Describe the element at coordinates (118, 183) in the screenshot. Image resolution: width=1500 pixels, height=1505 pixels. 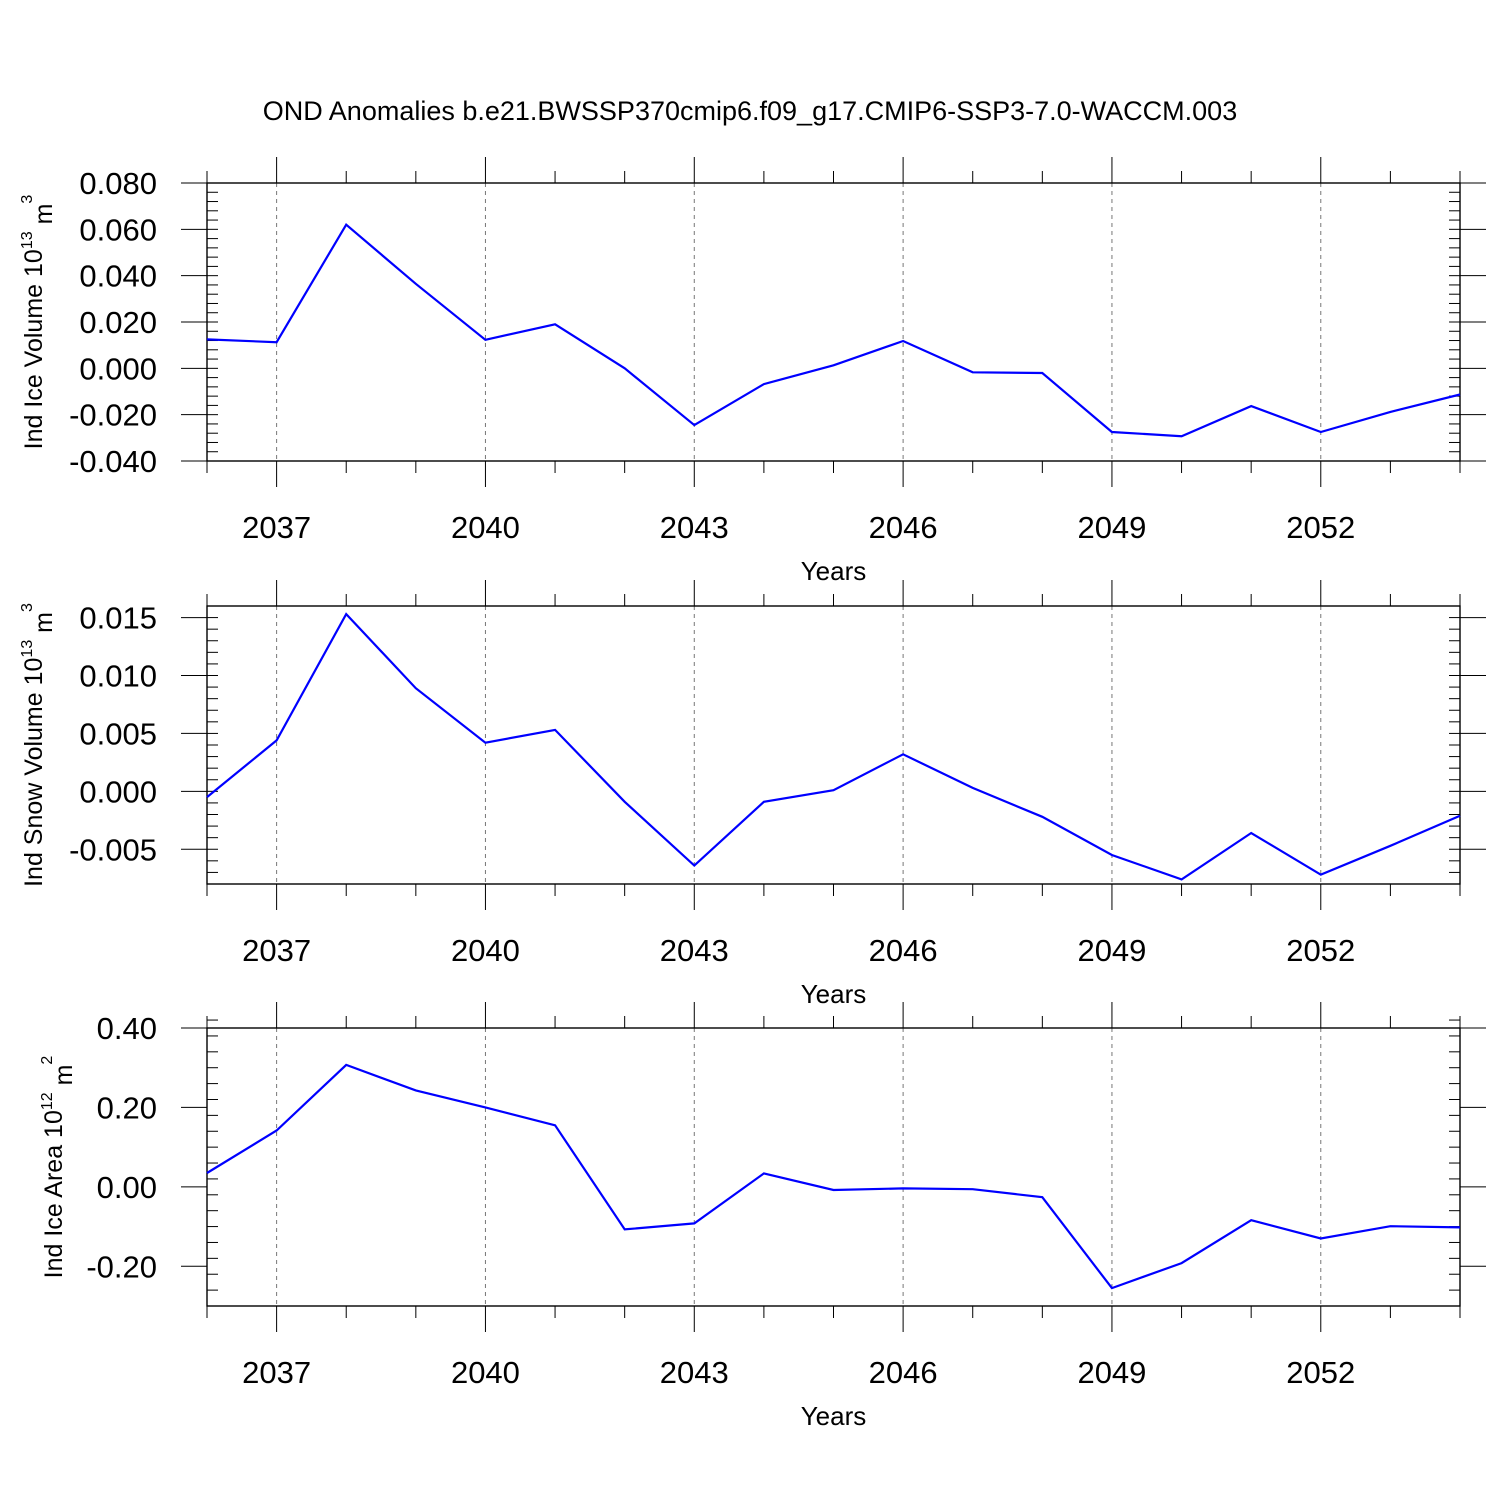
I see `y-tick-label: 0.080` at that location.